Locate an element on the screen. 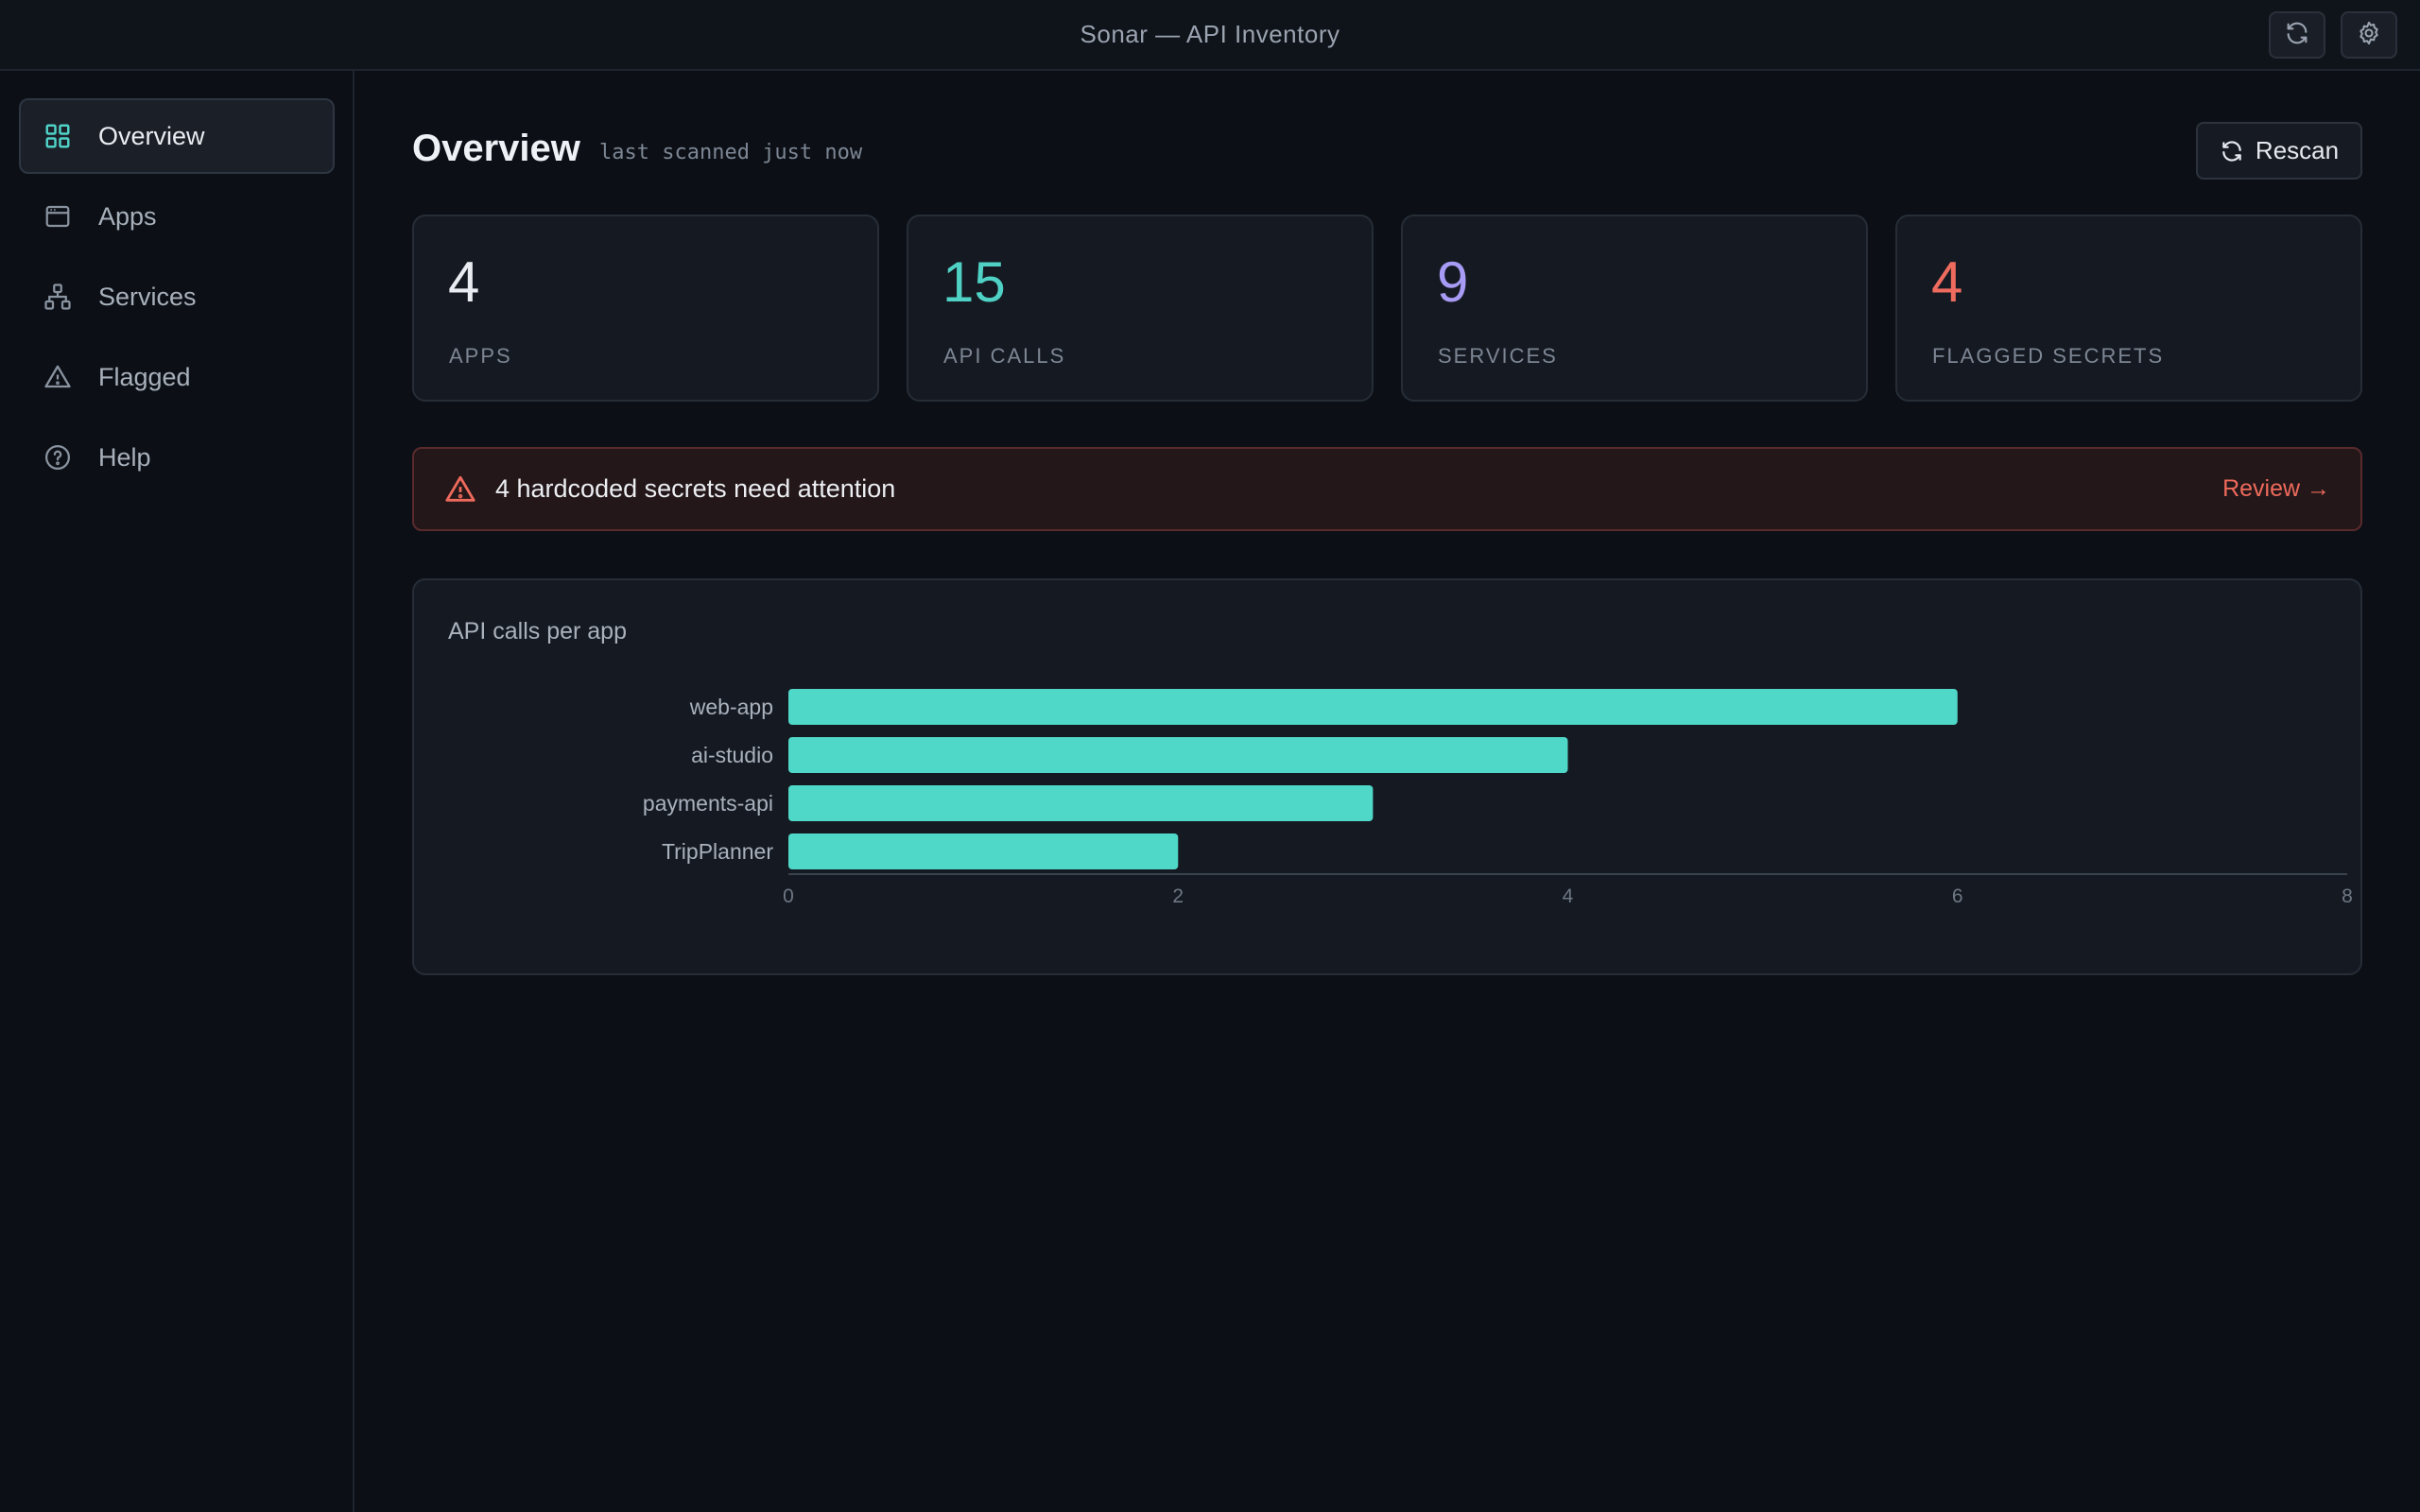 This screenshot has width=2420, height=1512. bar-web-app is located at coordinates (1373, 707).